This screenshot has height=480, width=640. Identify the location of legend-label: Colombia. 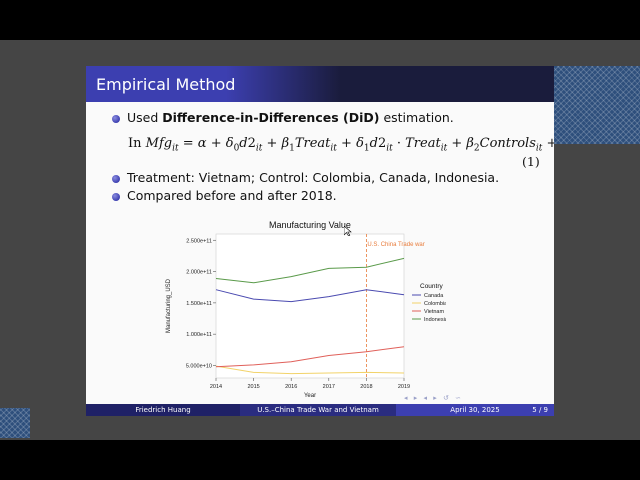
(435, 304).